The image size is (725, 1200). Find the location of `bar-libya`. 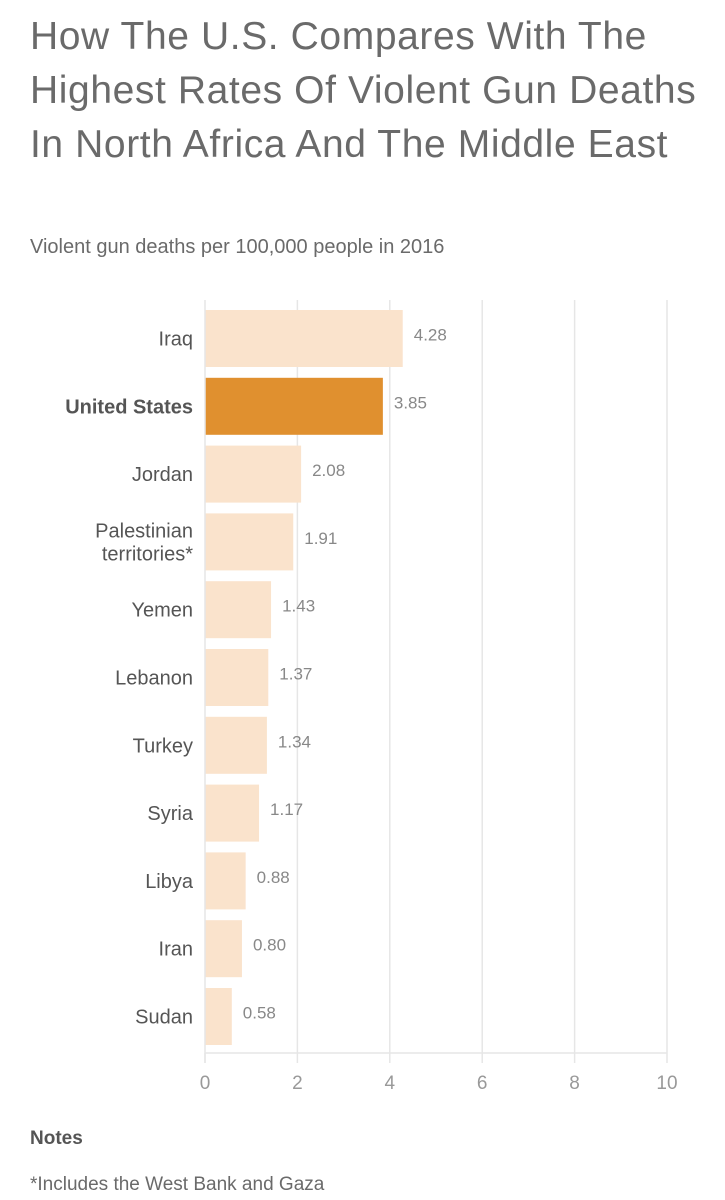

bar-libya is located at coordinates (225, 881).